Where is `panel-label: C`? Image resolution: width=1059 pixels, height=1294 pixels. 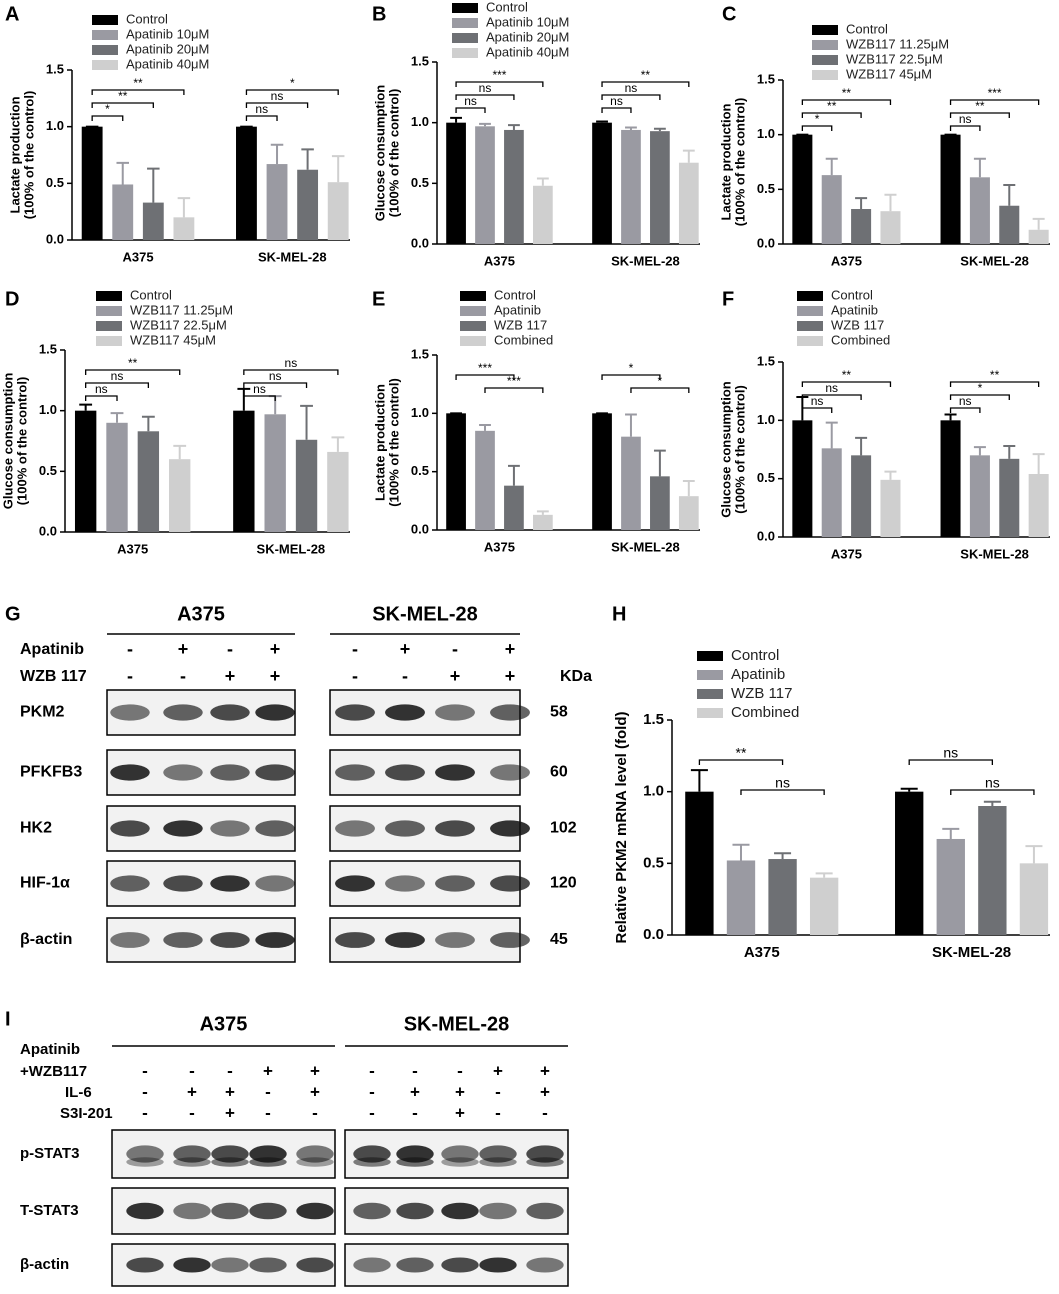 panel-label: C is located at coordinates (729, 14).